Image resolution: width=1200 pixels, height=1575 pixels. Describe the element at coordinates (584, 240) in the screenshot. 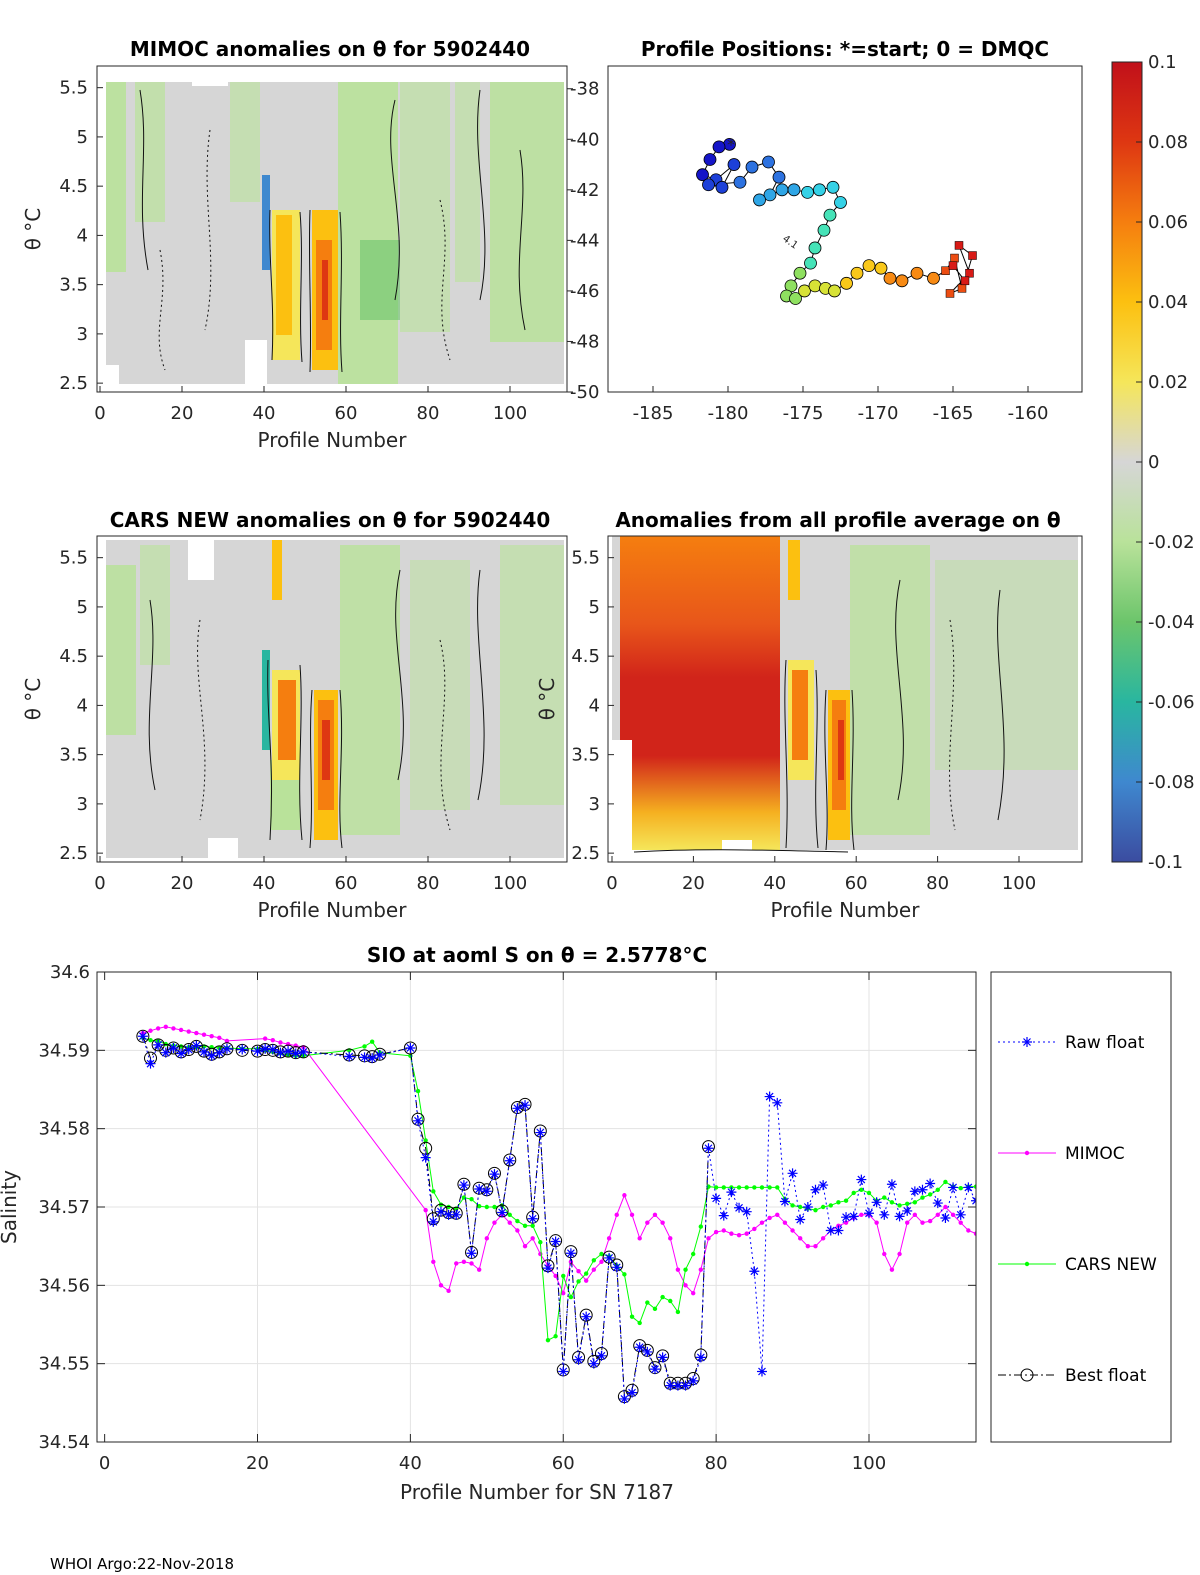

I see `ytick-label: -44` at that location.